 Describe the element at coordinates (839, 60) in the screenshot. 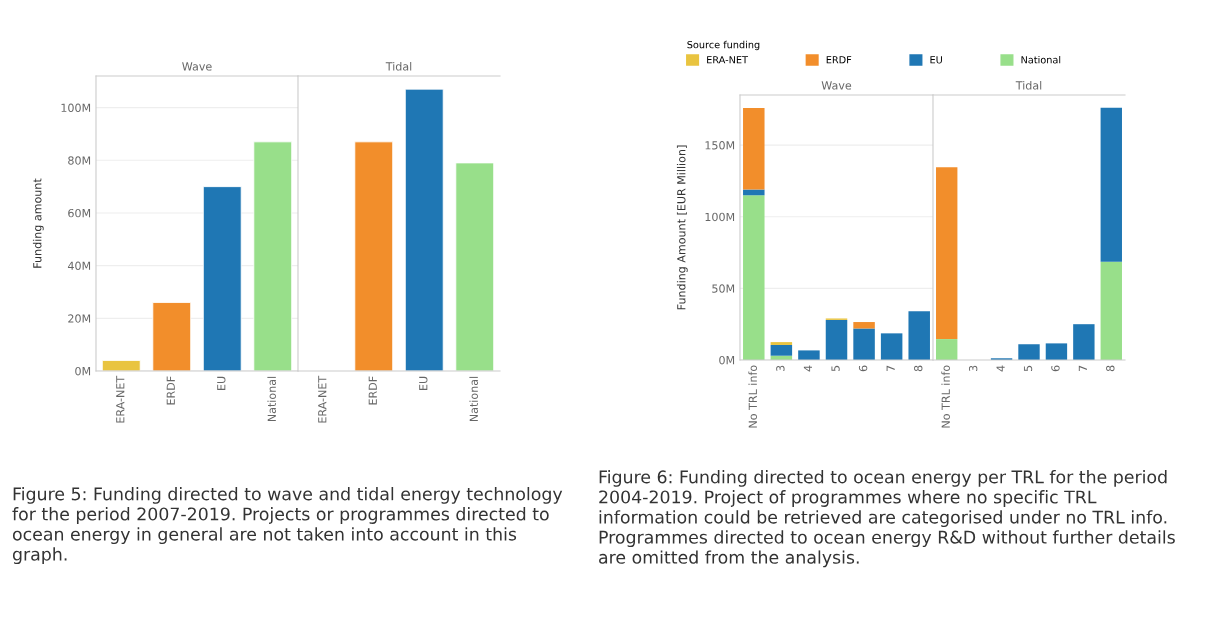

I see `legend-label: ERDF` at that location.